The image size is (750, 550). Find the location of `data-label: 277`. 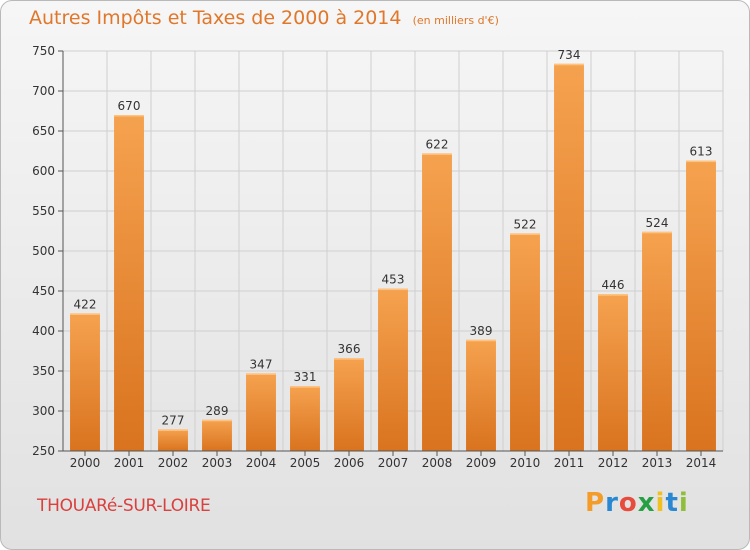

data-label: 277 is located at coordinates (173, 420).